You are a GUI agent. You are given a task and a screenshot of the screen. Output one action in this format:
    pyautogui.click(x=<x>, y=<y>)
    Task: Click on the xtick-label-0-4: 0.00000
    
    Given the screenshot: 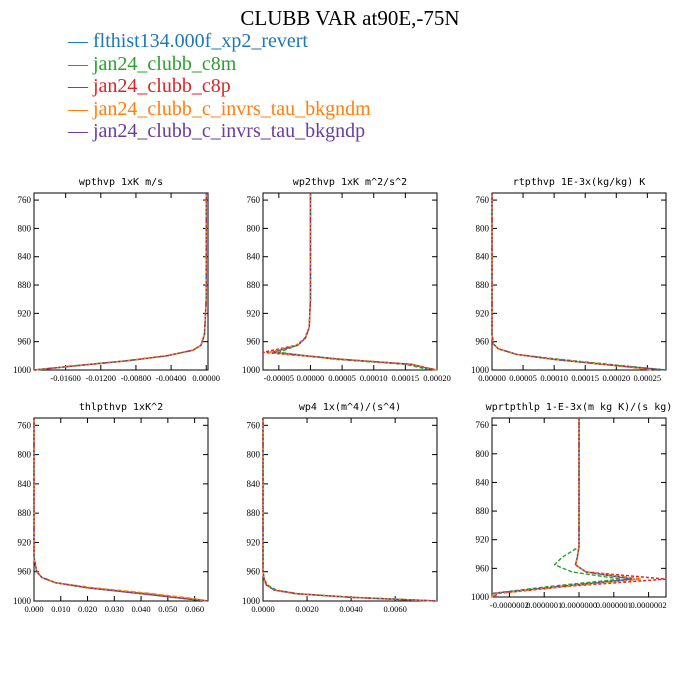 What is the action you would take?
    pyautogui.click(x=206, y=378)
    